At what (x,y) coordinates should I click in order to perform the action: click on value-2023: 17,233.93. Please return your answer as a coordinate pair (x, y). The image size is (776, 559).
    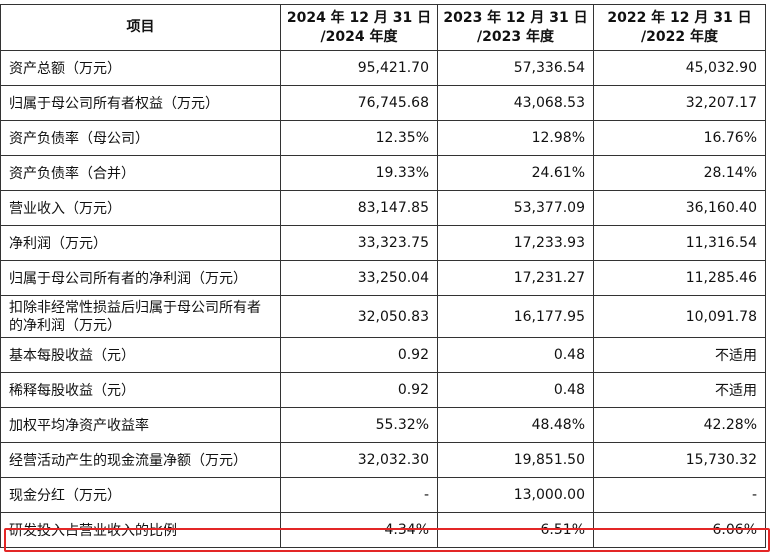
    Looking at the image, I should click on (515, 243).